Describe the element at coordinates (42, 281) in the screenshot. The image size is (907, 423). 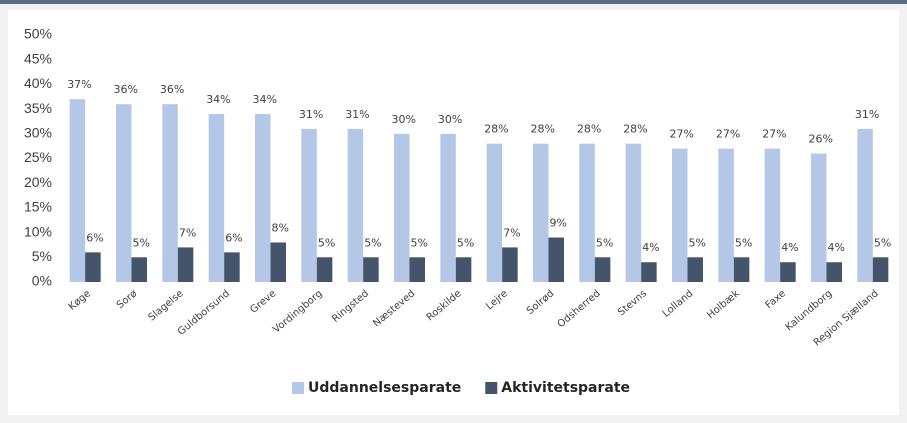
I see `y-tick-label: 0%` at that location.